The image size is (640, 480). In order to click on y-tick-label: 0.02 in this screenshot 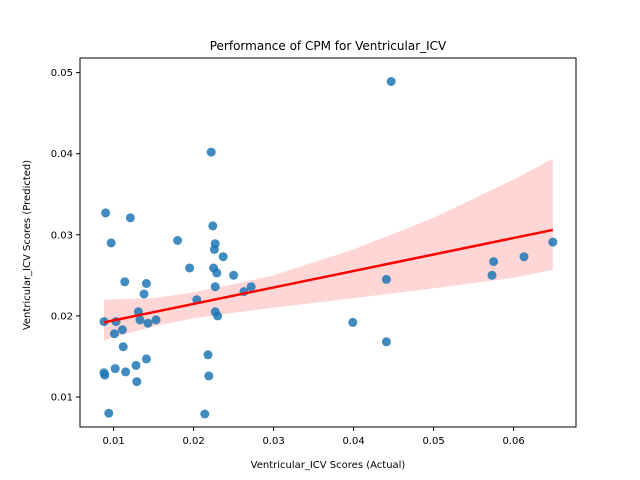, I will do `click(62, 316)`.